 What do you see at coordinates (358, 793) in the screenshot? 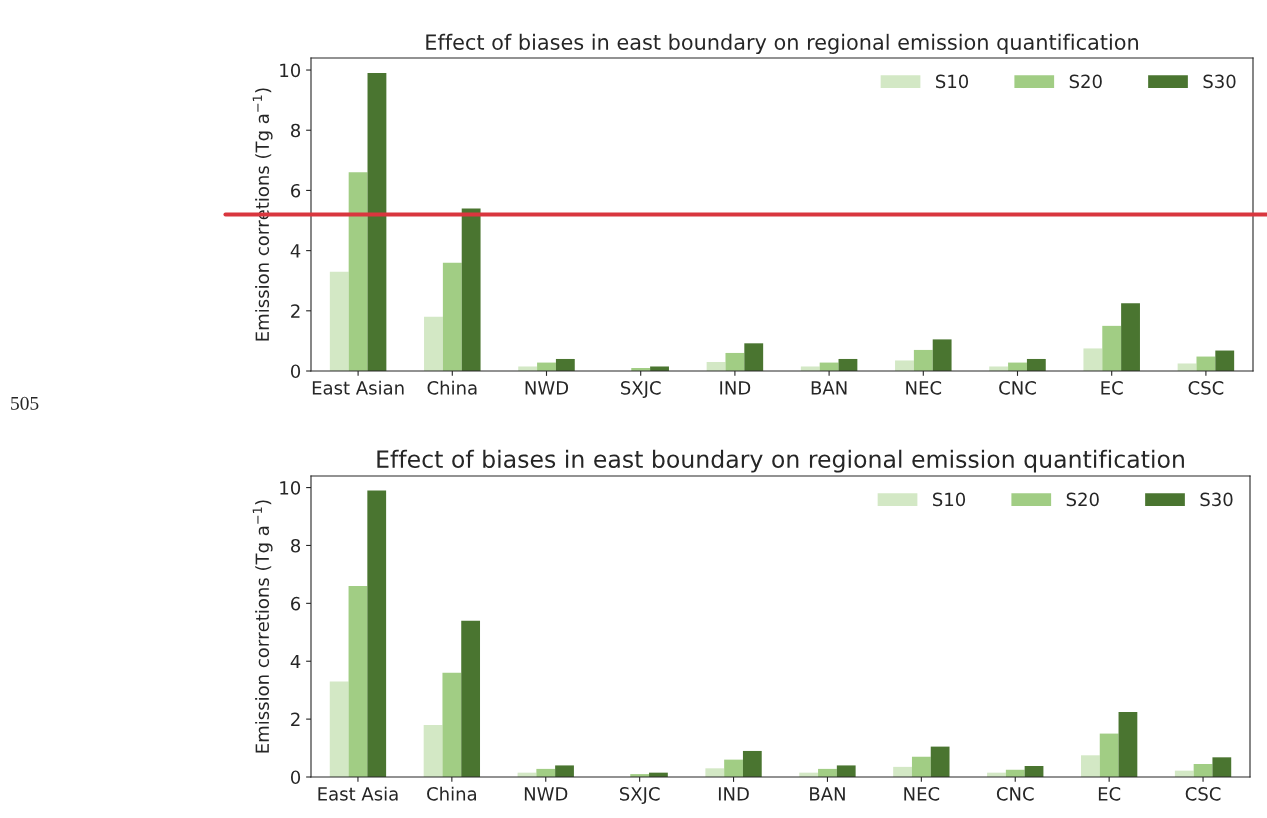
I see `x-tick-label: East Asia` at bounding box center [358, 793].